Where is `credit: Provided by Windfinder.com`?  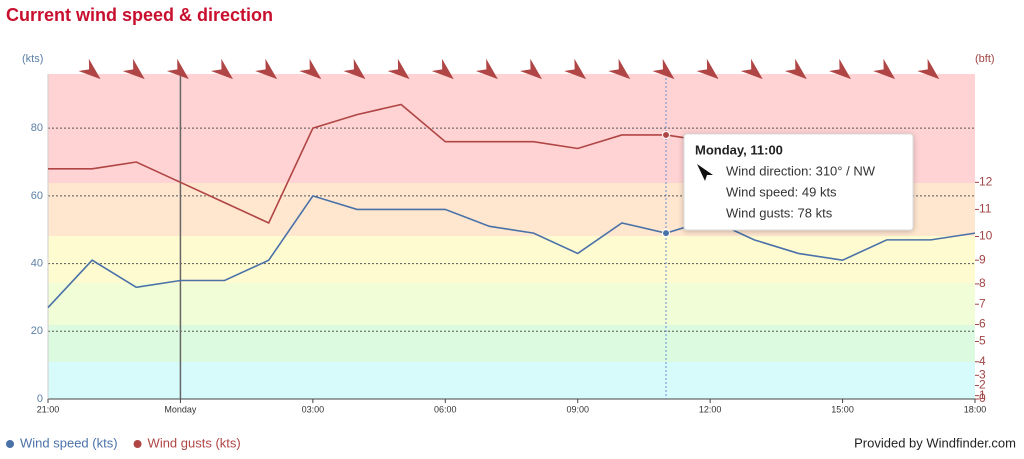
credit: Provided by Windfinder.com is located at coordinates (935, 442).